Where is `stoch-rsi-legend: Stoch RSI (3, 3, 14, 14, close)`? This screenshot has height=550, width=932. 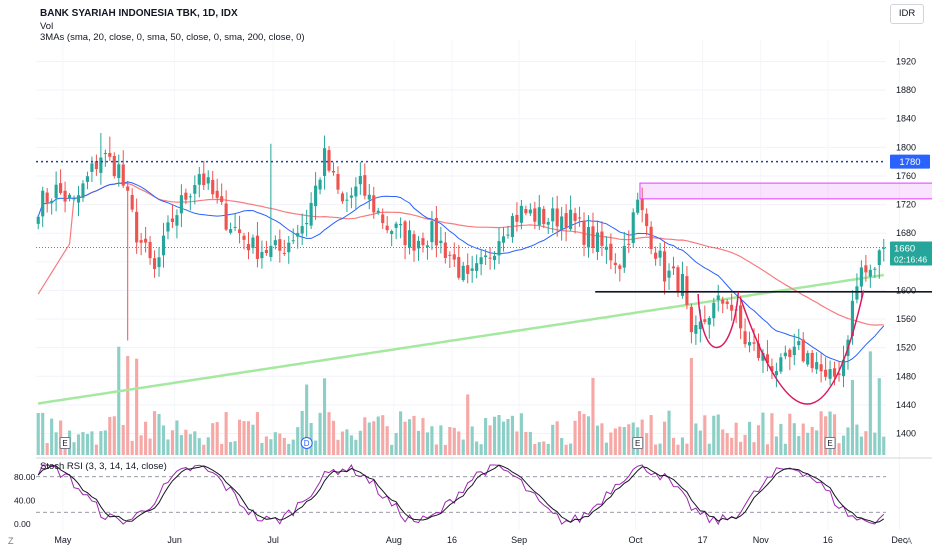
stoch-rsi-legend: Stoch RSI (3, 3, 14, 14, close) is located at coordinates (103, 466).